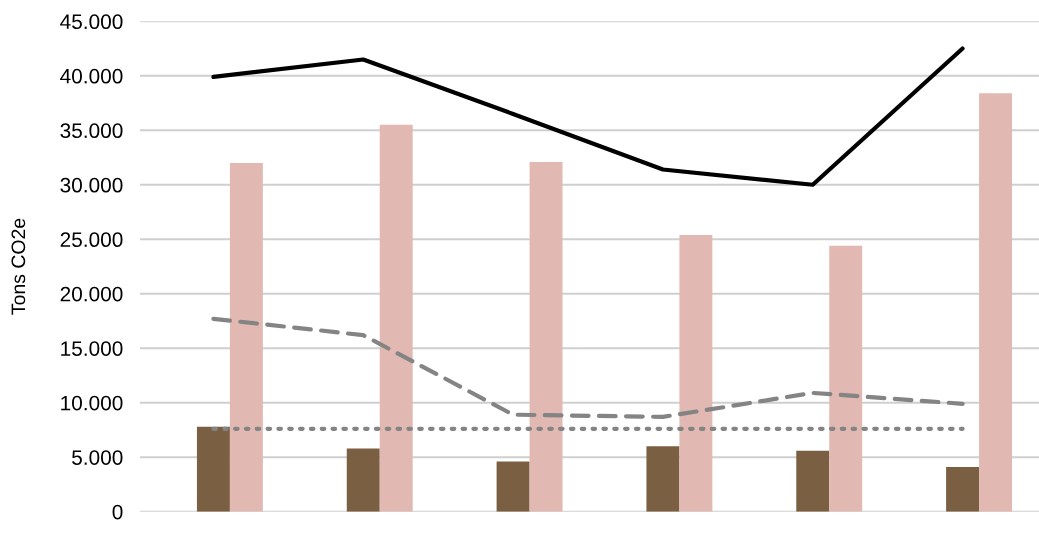 The height and width of the screenshot is (533, 1039). What do you see at coordinates (91, 131) in the screenshot?
I see `y-tick-label: 35.000` at bounding box center [91, 131].